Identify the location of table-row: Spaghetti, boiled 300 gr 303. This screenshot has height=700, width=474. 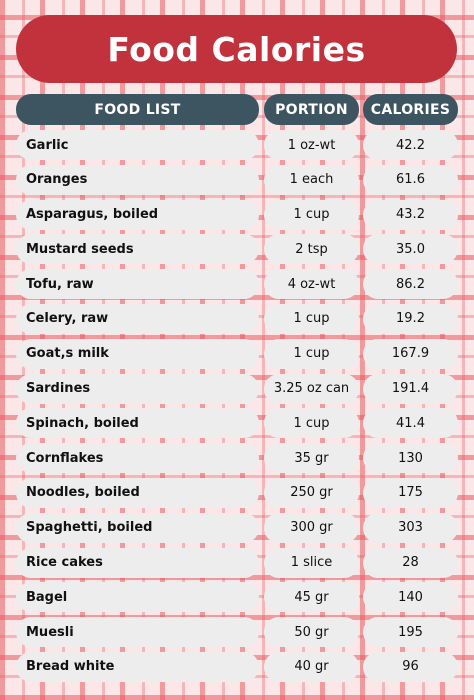
(237, 528).